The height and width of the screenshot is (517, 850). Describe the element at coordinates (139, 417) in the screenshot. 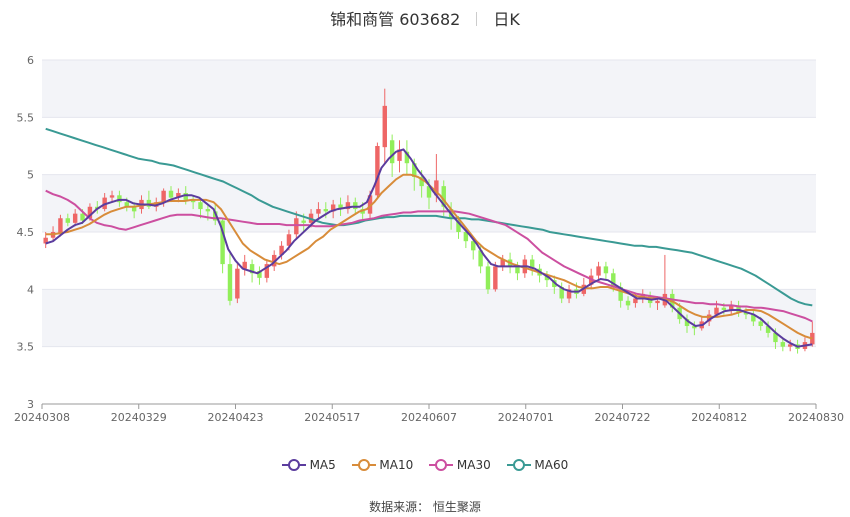

I see `x-tick-label: 20240329` at that location.